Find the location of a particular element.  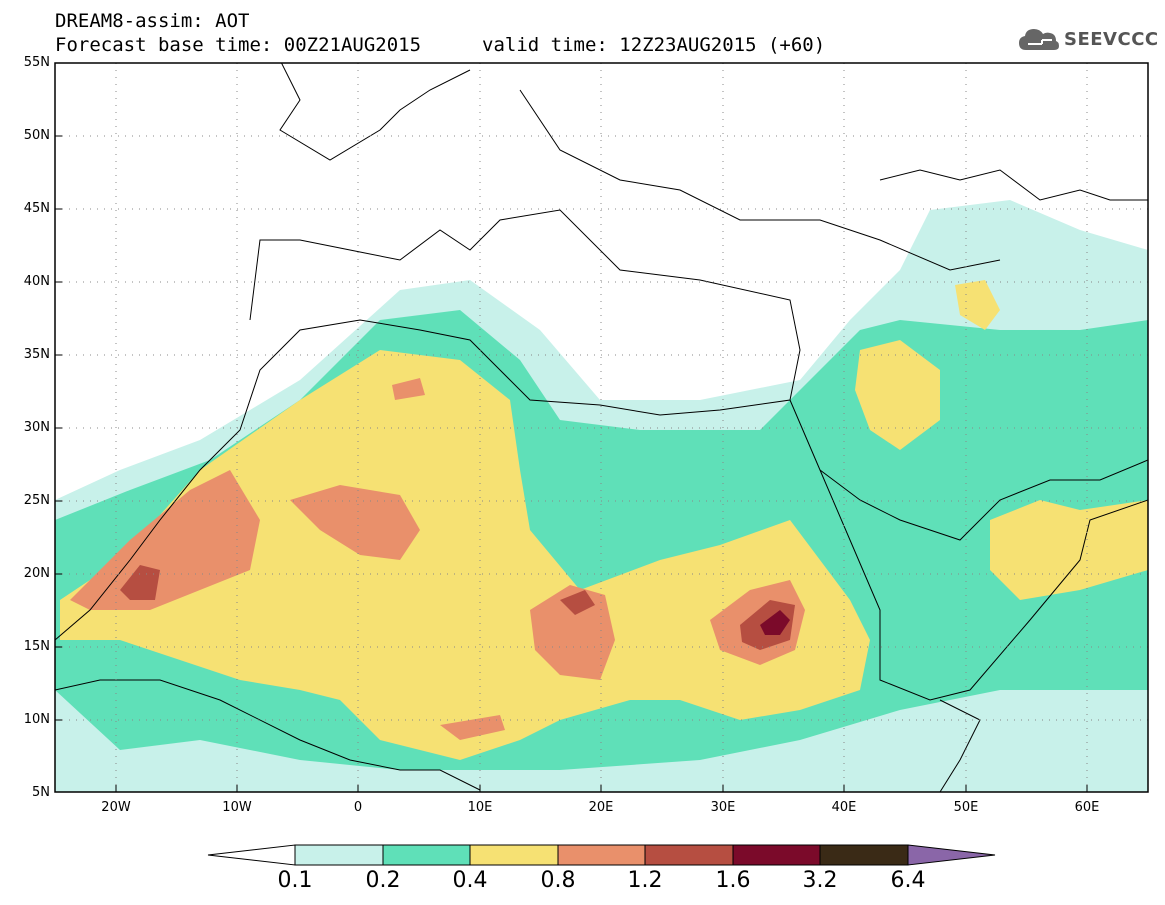

lat-label: 45N is located at coordinates (36, 208).